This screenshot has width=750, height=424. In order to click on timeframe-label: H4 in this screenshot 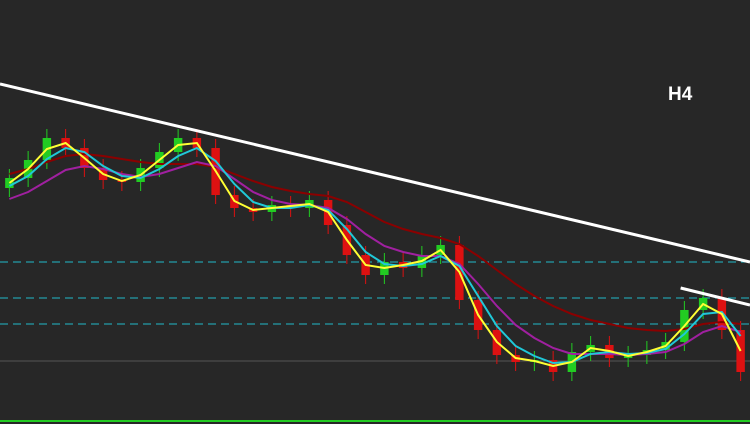, I will do `click(680, 94)`.